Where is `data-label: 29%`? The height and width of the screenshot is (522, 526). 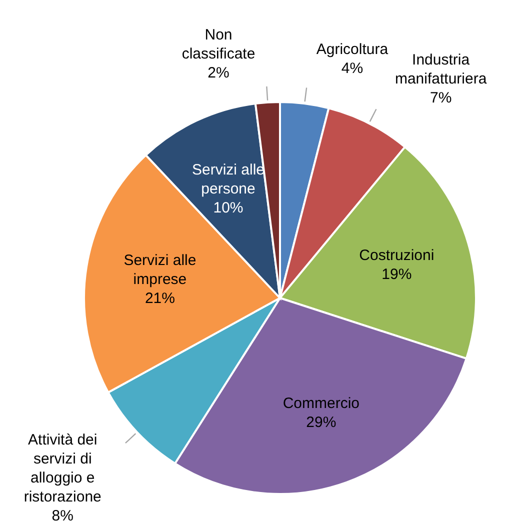 data-label: 29% is located at coordinates (321, 423).